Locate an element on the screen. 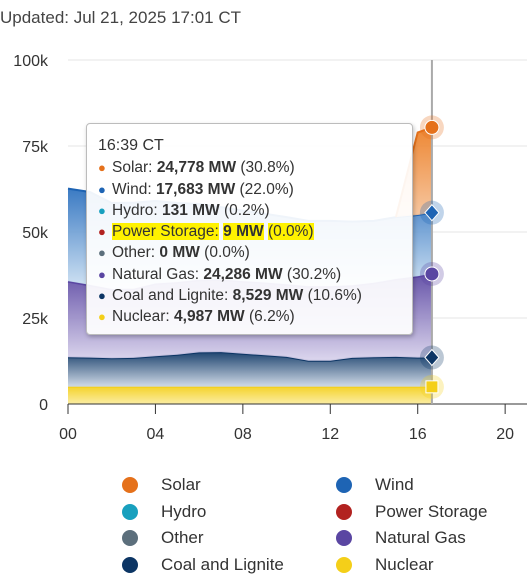 Image resolution: width=527 pixels, height=585 pixels. tooltip-pct: (0.2%) is located at coordinates (247, 210).